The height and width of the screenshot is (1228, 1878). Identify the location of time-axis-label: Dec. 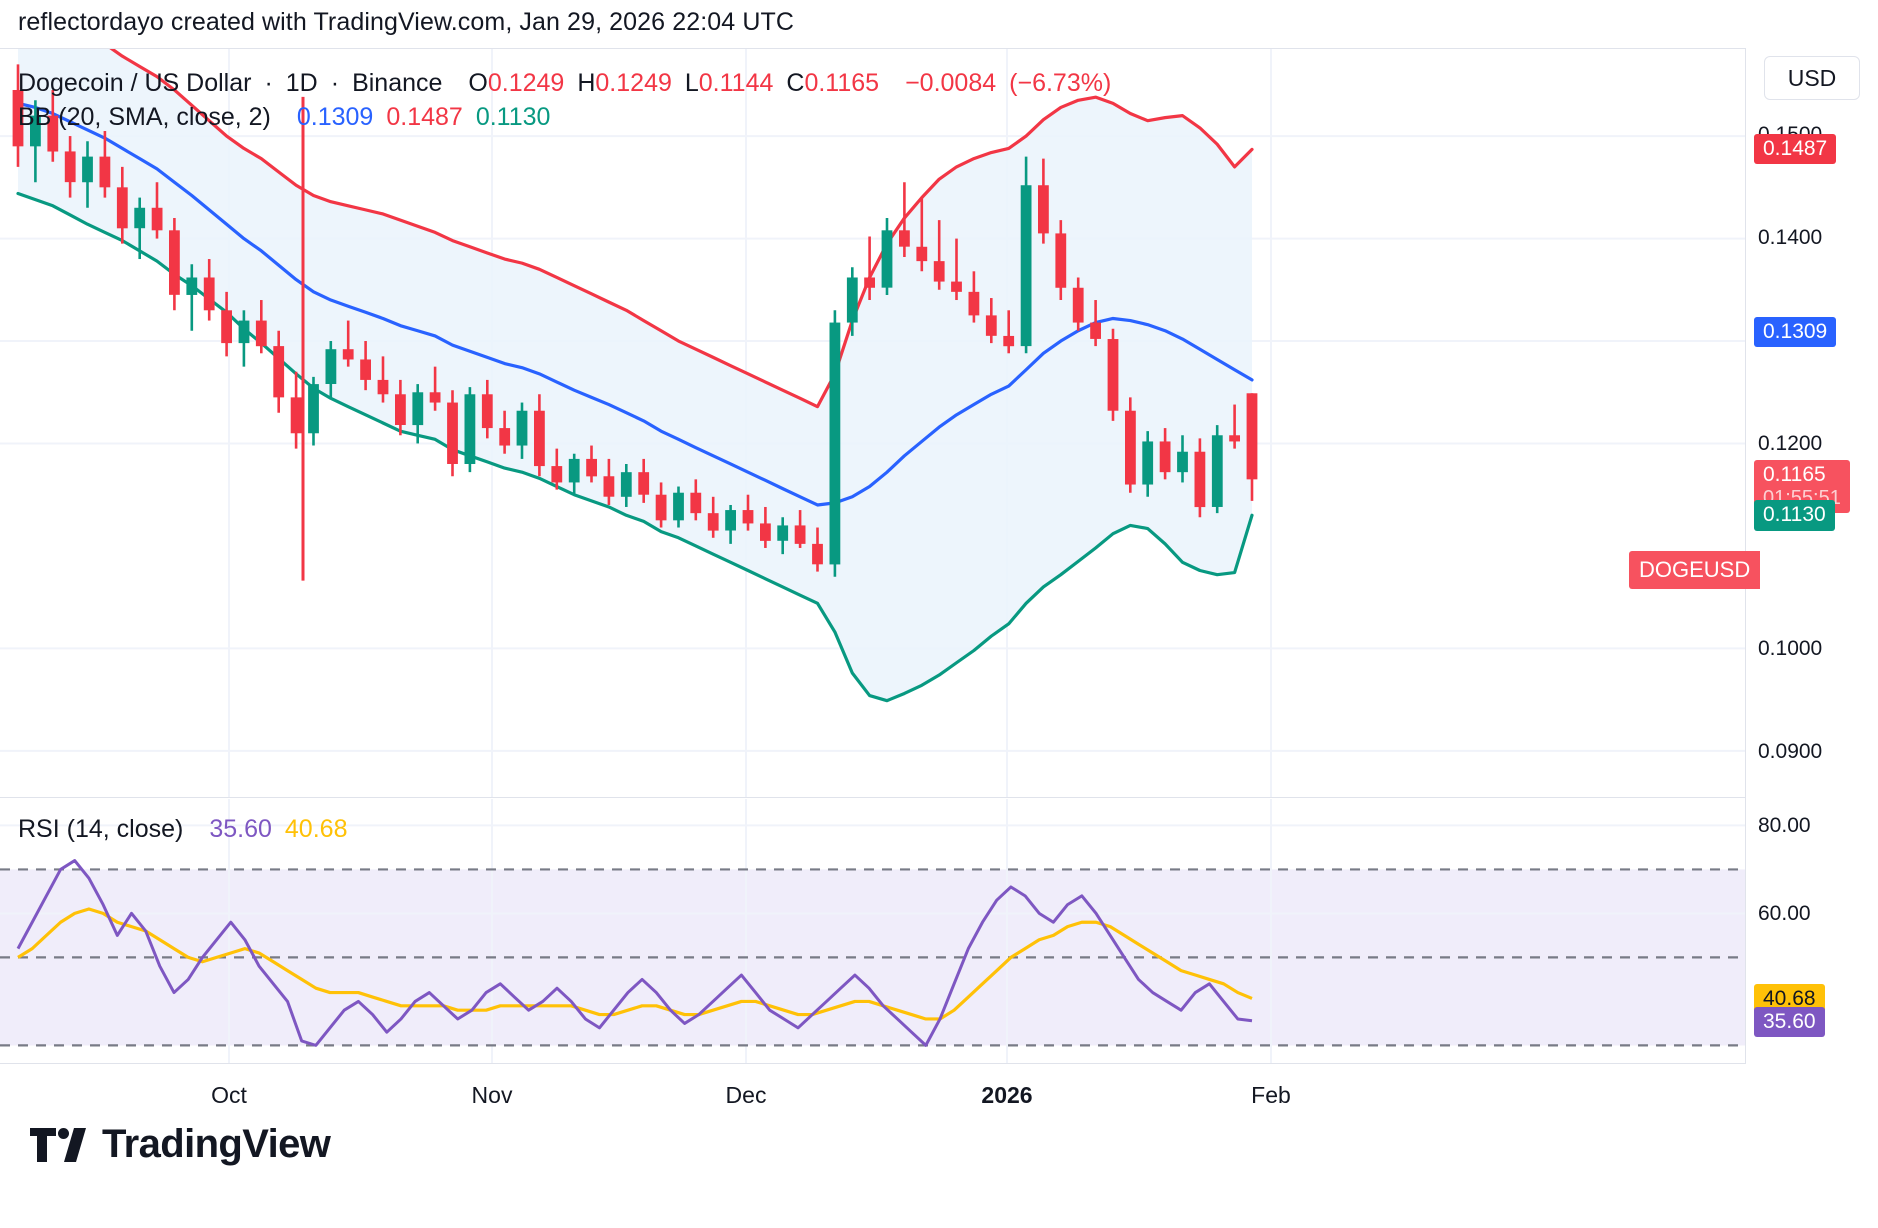
(746, 1095).